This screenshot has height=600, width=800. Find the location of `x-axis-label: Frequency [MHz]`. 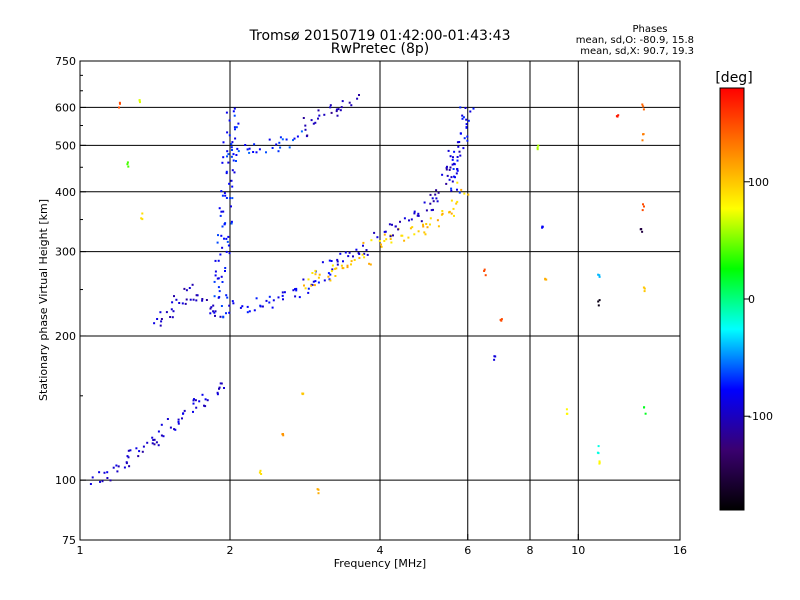

x-axis-label: Frequency [MHz] is located at coordinates (380, 563).